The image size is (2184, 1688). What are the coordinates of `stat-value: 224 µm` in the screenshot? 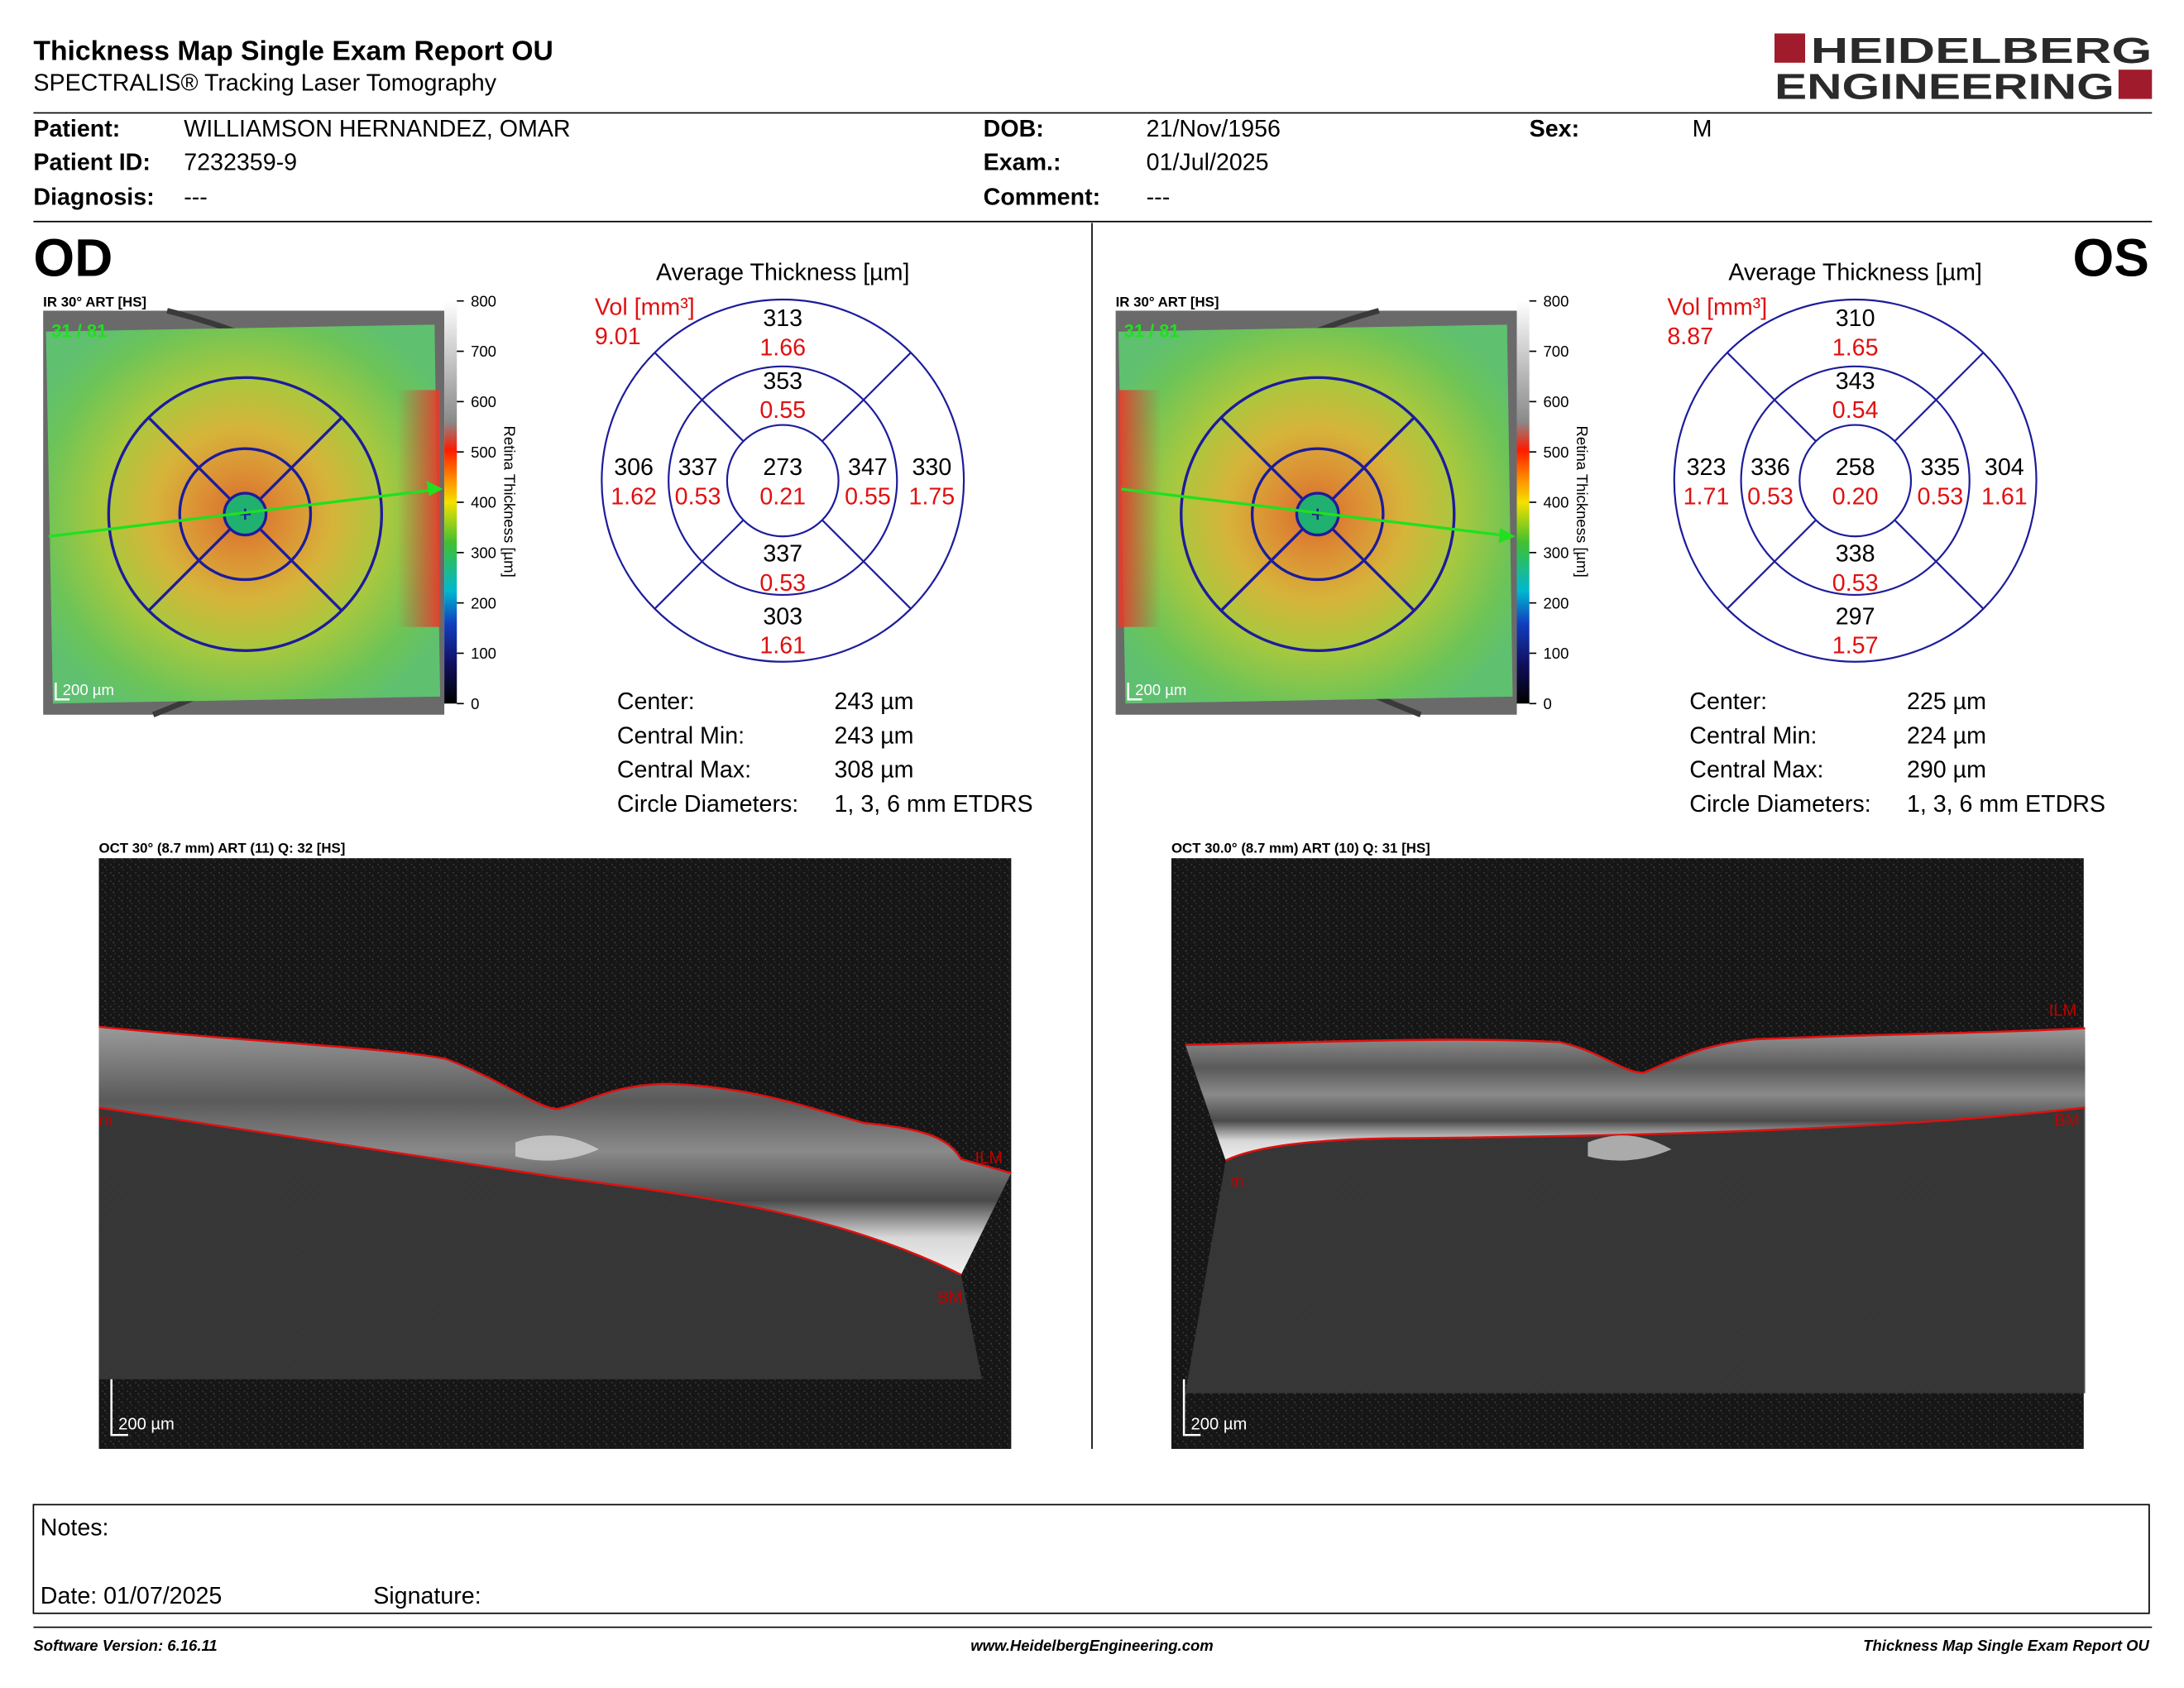 It's located at (1946, 735).